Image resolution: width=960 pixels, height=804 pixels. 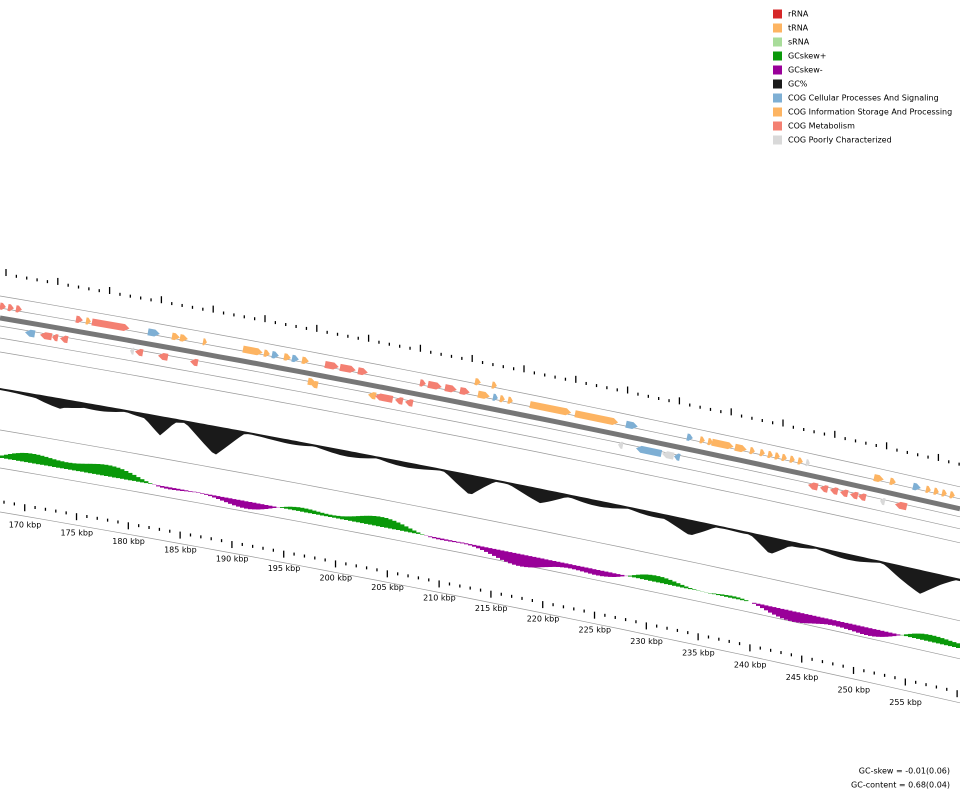 I want to click on ruler-label: 190 kbp, so click(x=232, y=559).